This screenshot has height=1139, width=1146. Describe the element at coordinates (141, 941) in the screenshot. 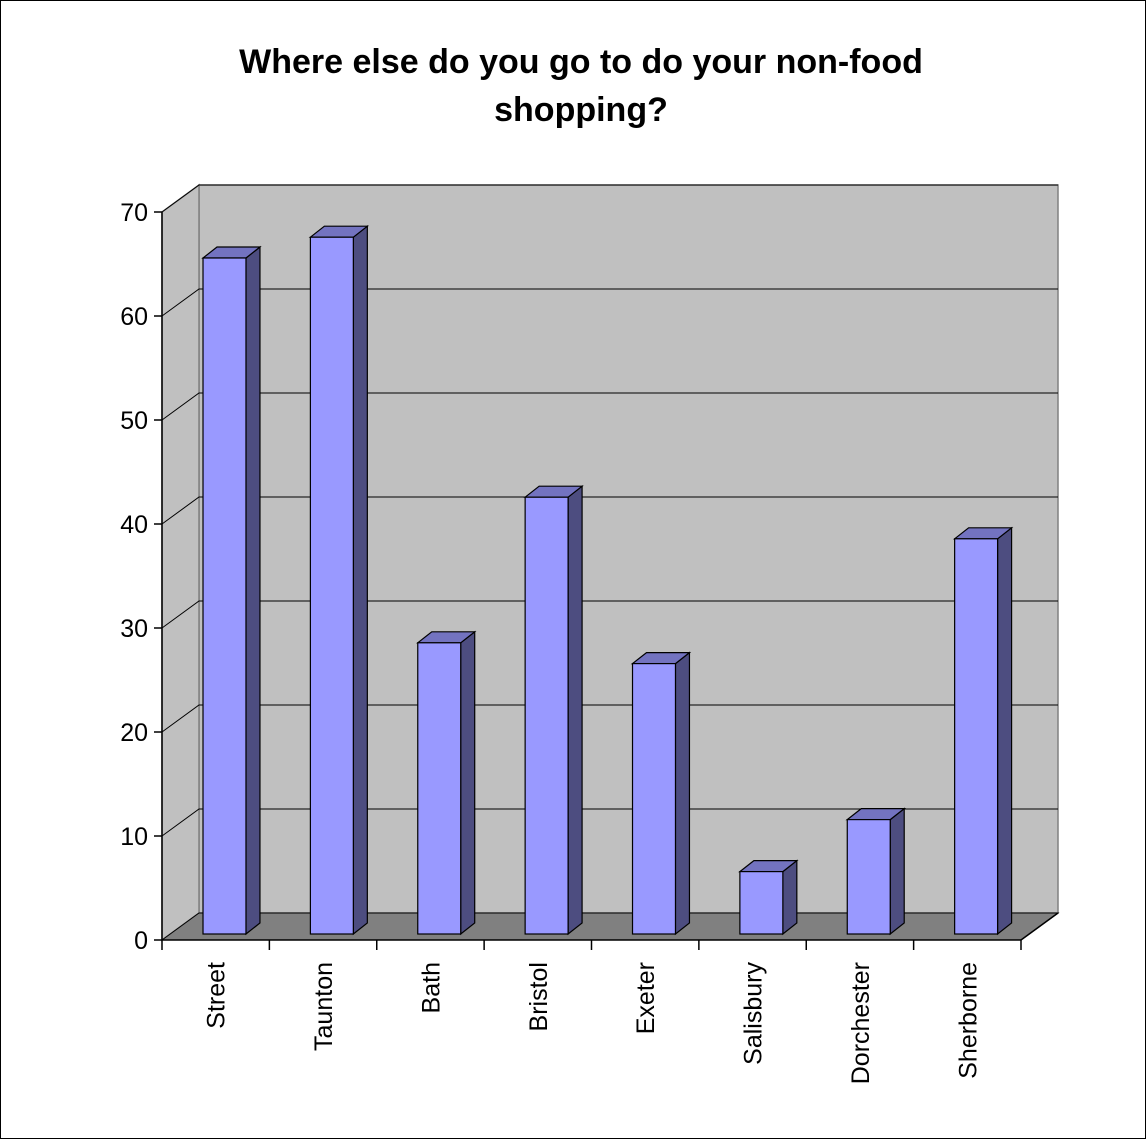

I see `y-tick-label-0: 0` at that location.